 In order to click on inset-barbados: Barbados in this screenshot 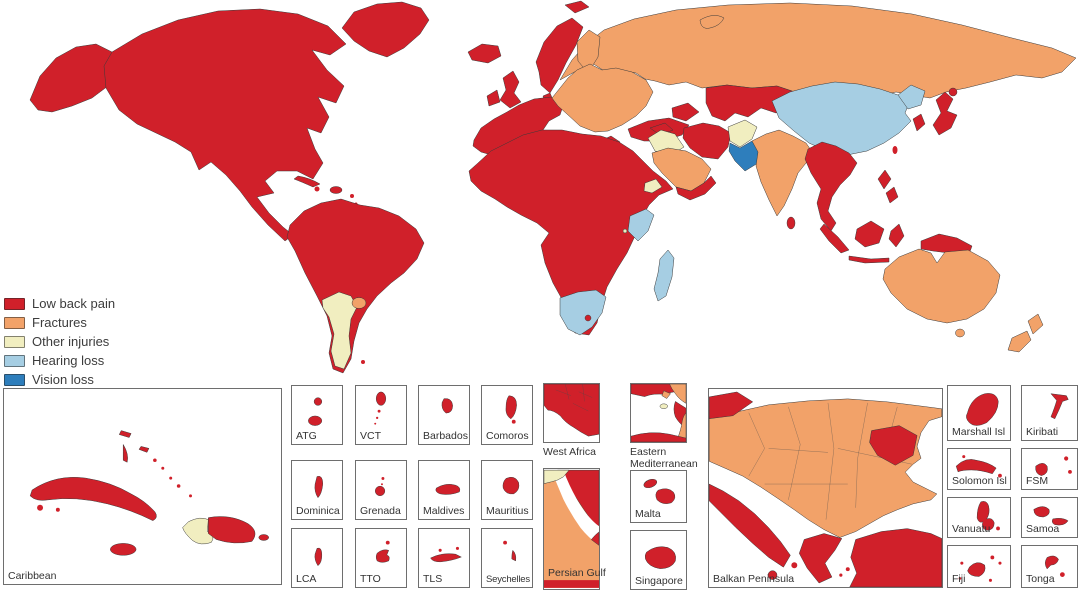, I will do `click(444, 415)`.